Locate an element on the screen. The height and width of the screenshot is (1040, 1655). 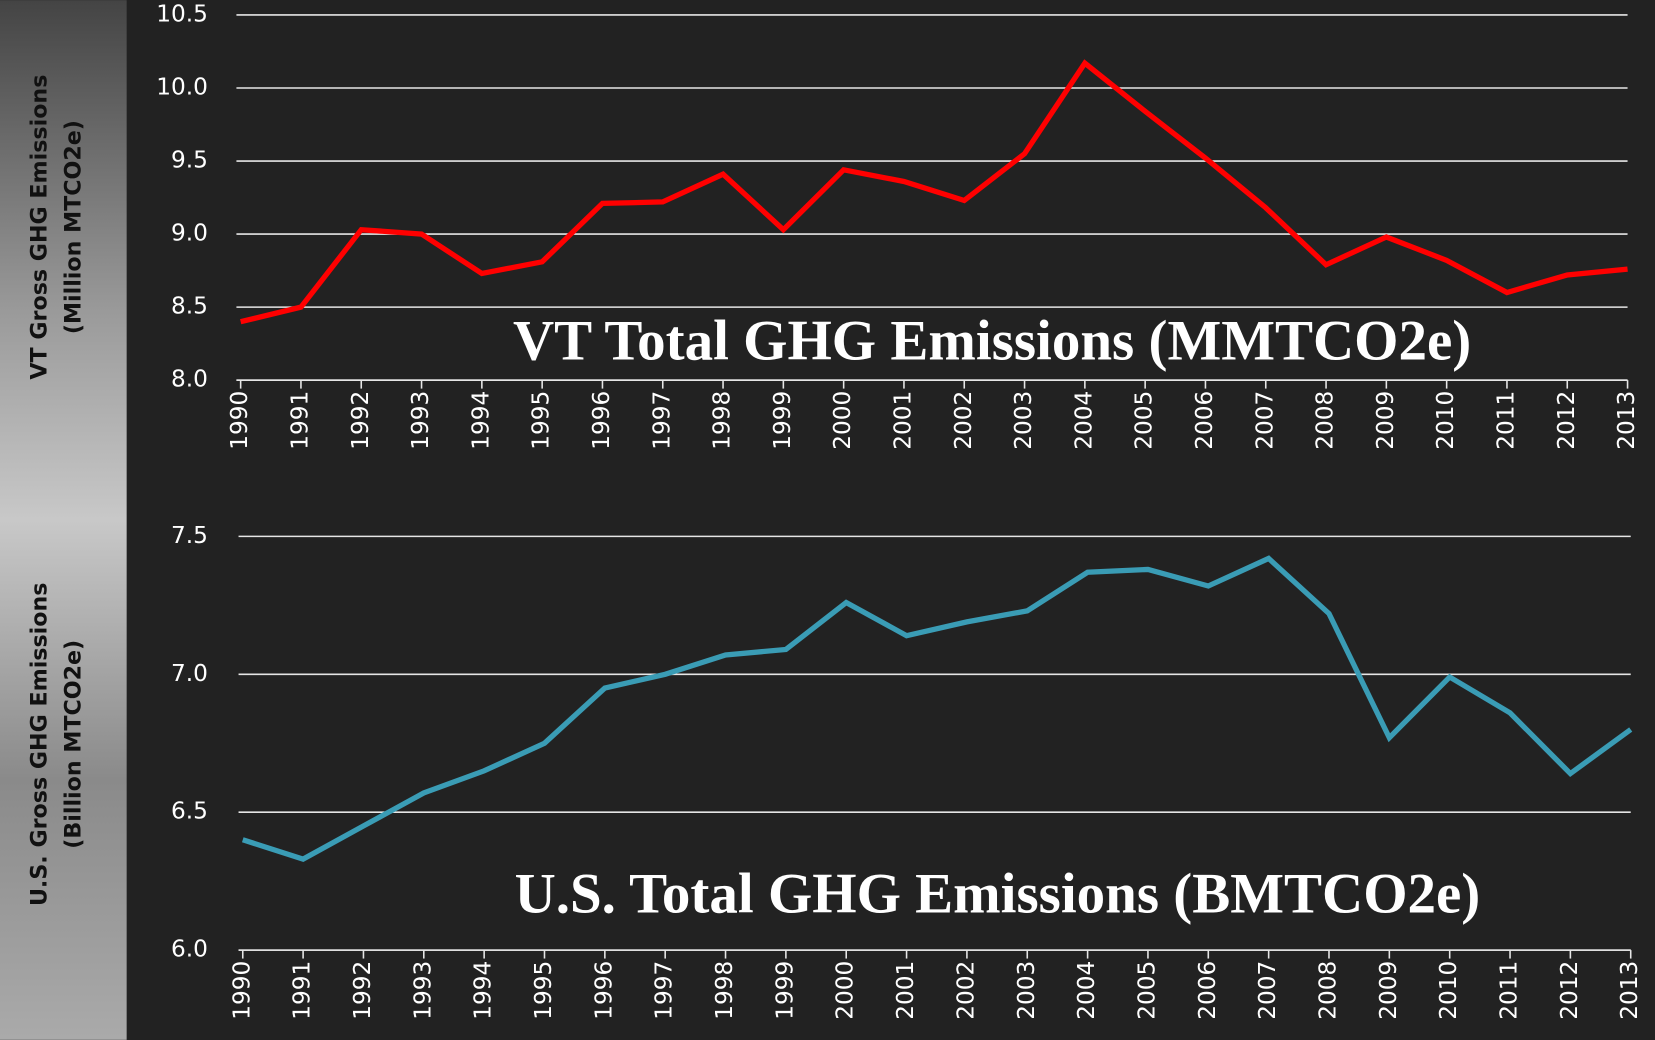
y-tick-label: 8.5 is located at coordinates (189, 306).